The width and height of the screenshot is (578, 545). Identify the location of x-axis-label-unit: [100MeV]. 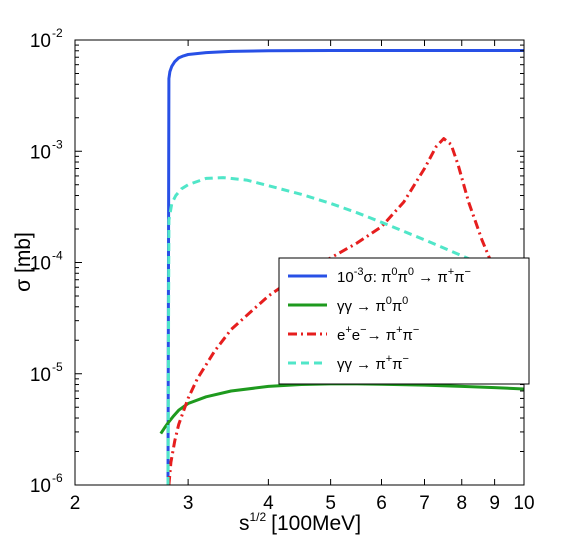
(316, 523).